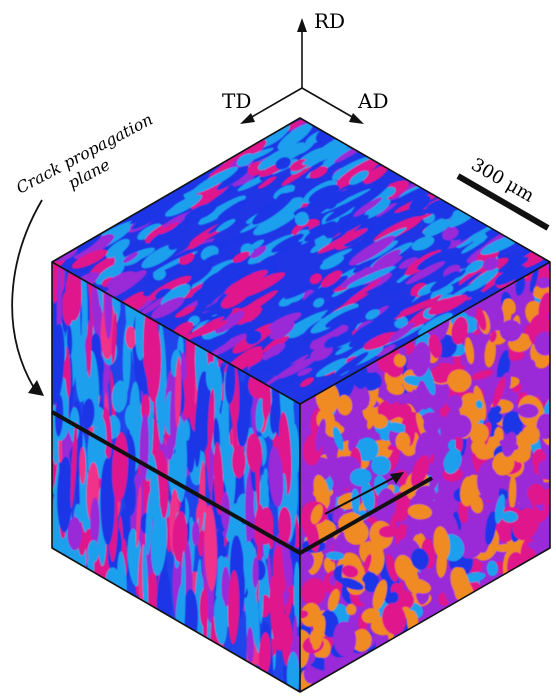  I want to click on annotation-arrow, so click(28, 298).